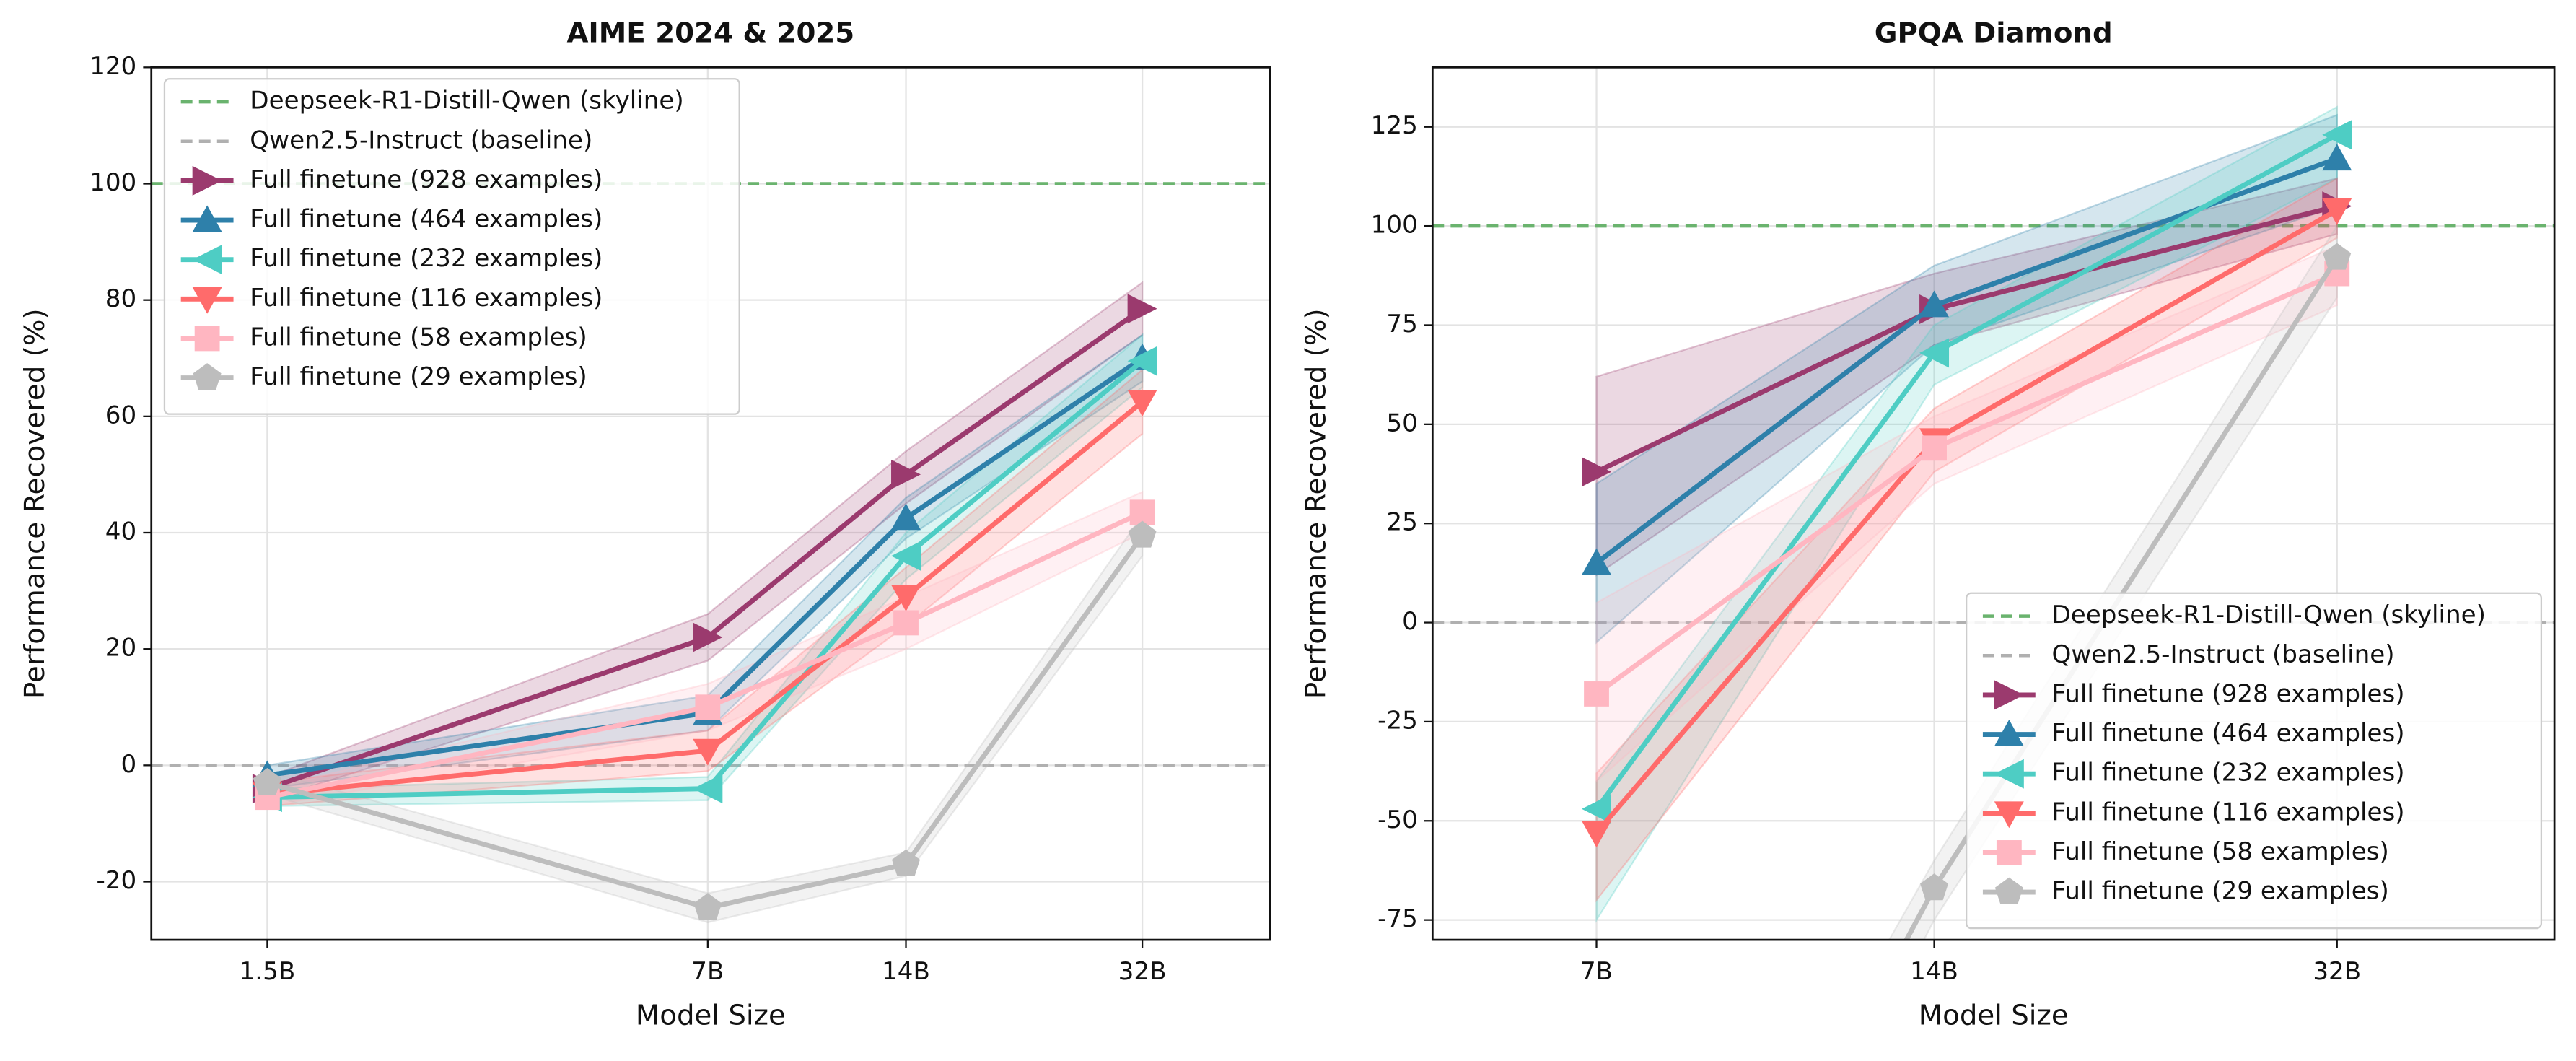 Image resolution: width=2576 pixels, height=1061 pixels. I want to click on chart-title: GPQA Diamond, so click(1994, 33).